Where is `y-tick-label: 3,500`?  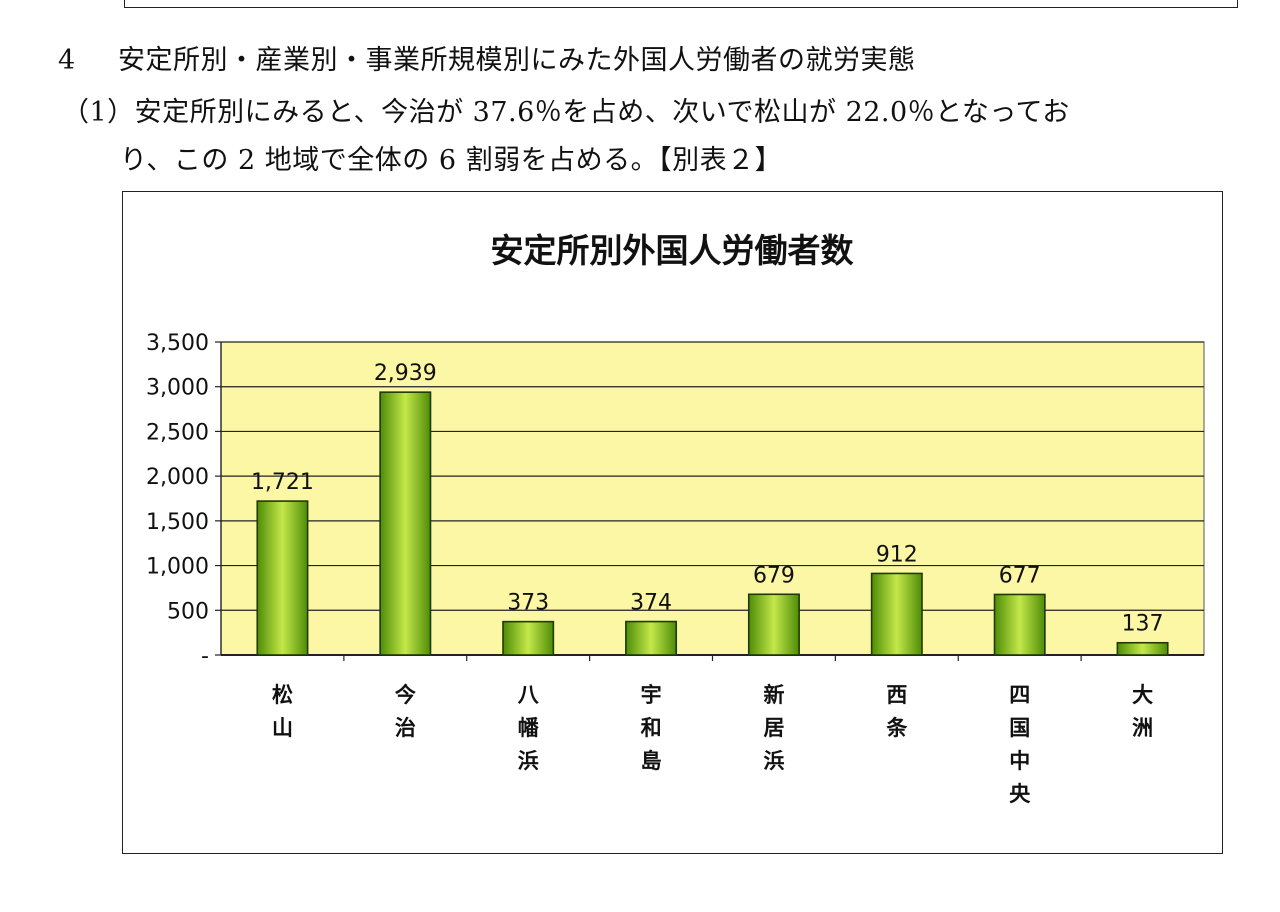
y-tick-label: 3,500 is located at coordinates (177, 343).